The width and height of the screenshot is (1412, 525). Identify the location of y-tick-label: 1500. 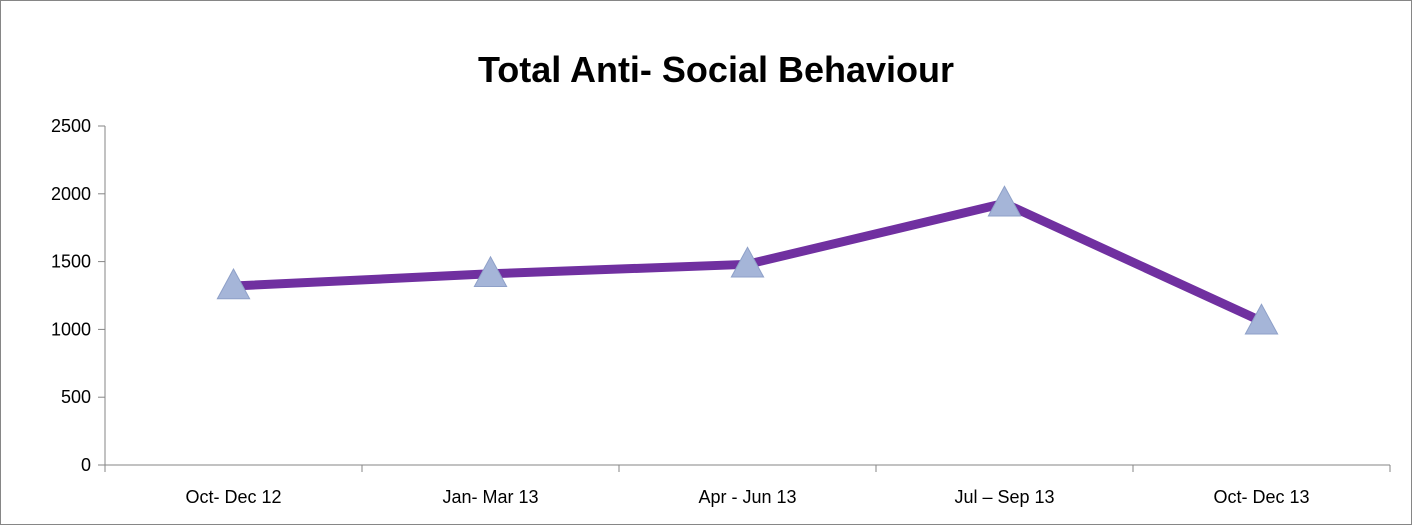
(71, 262).